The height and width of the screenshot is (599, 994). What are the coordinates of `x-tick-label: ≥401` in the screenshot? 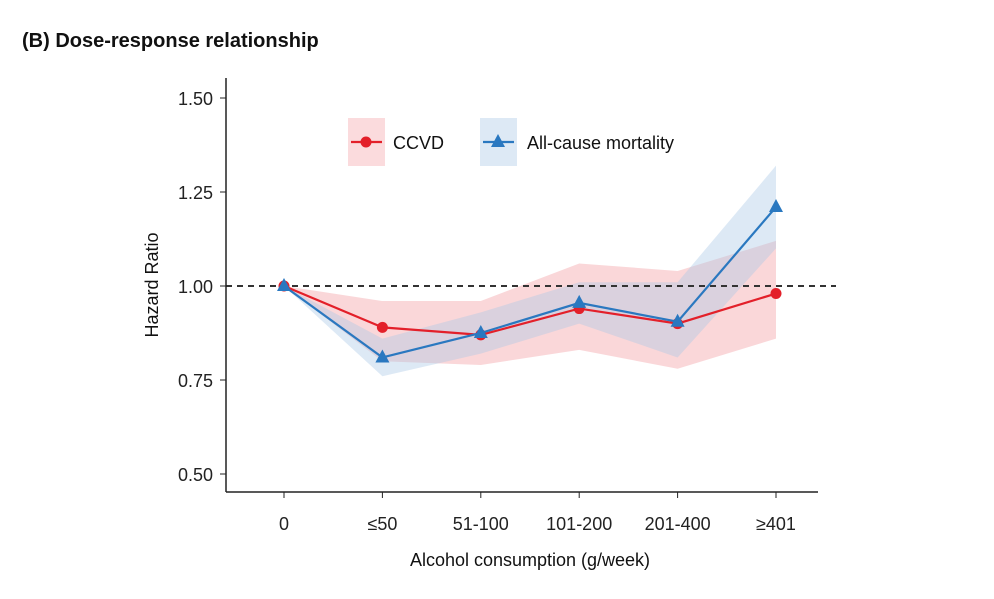 It's located at (776, 524).